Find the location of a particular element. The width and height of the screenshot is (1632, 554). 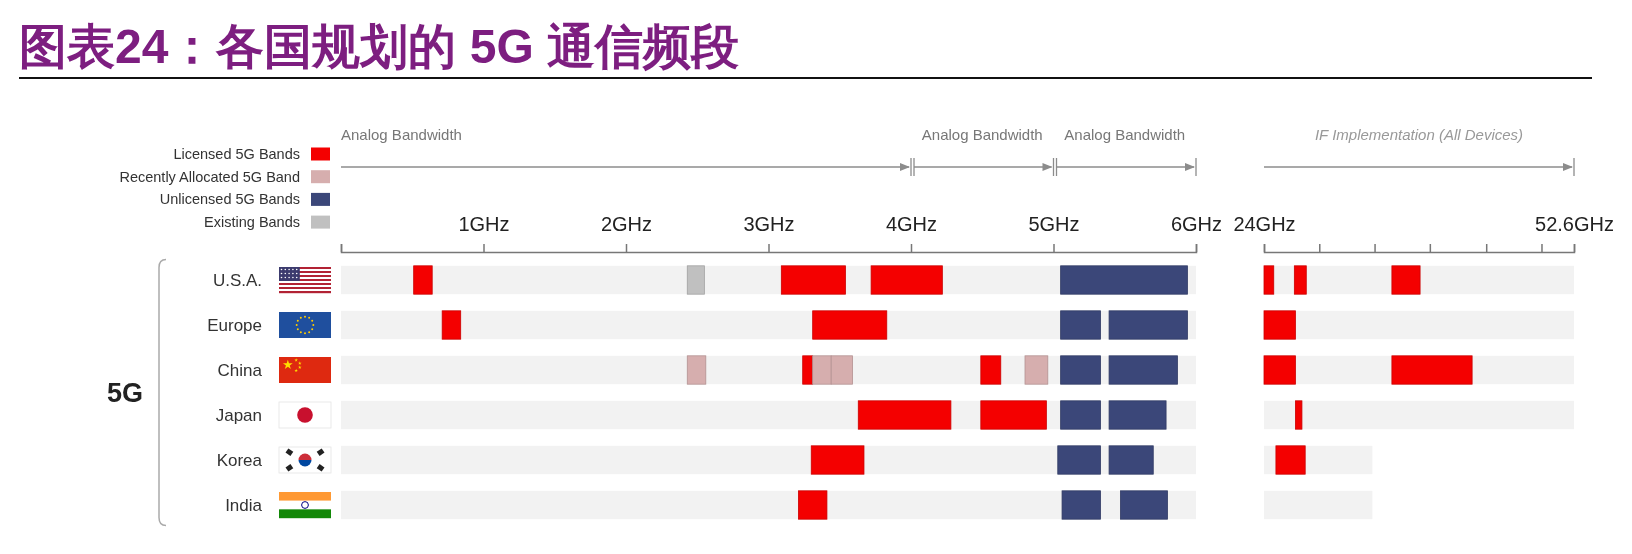

x-tick-label: 2GHz is located at coordinates (626, 224).